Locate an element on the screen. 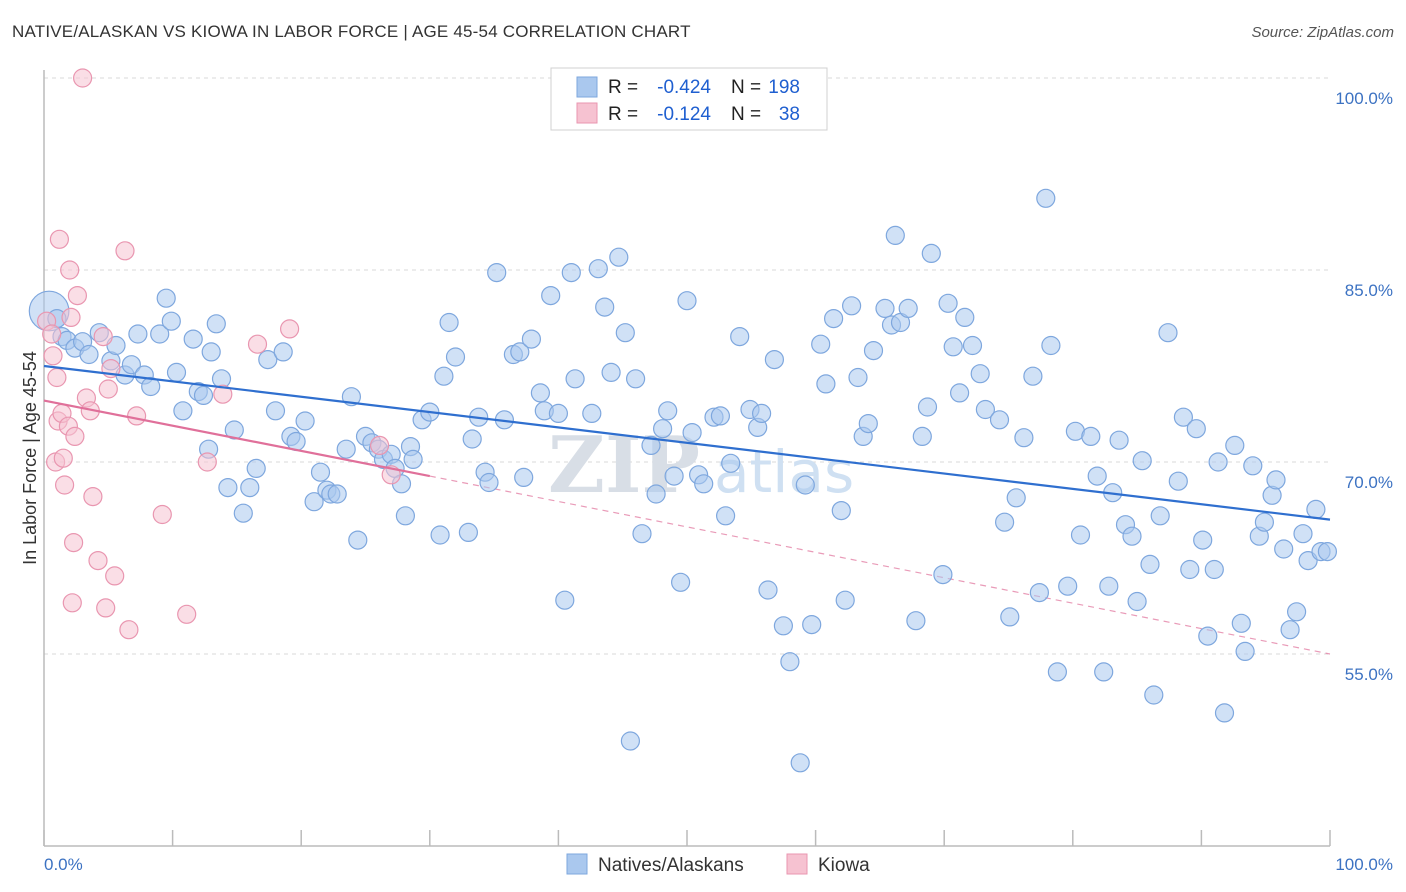 This screenshot has width=1406, height=892. kiowa-trend-line is located at coordinates (237, 438).